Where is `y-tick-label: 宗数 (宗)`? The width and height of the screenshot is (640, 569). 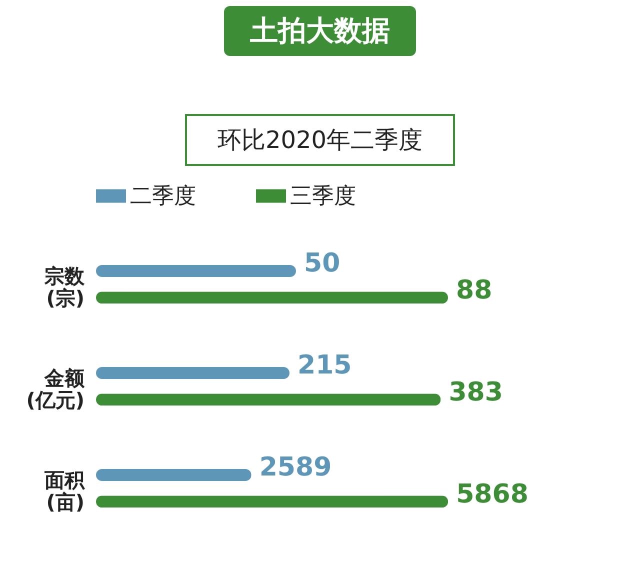 y-tick-label: 宗数 (宗) is located at coordinates (65, 287).